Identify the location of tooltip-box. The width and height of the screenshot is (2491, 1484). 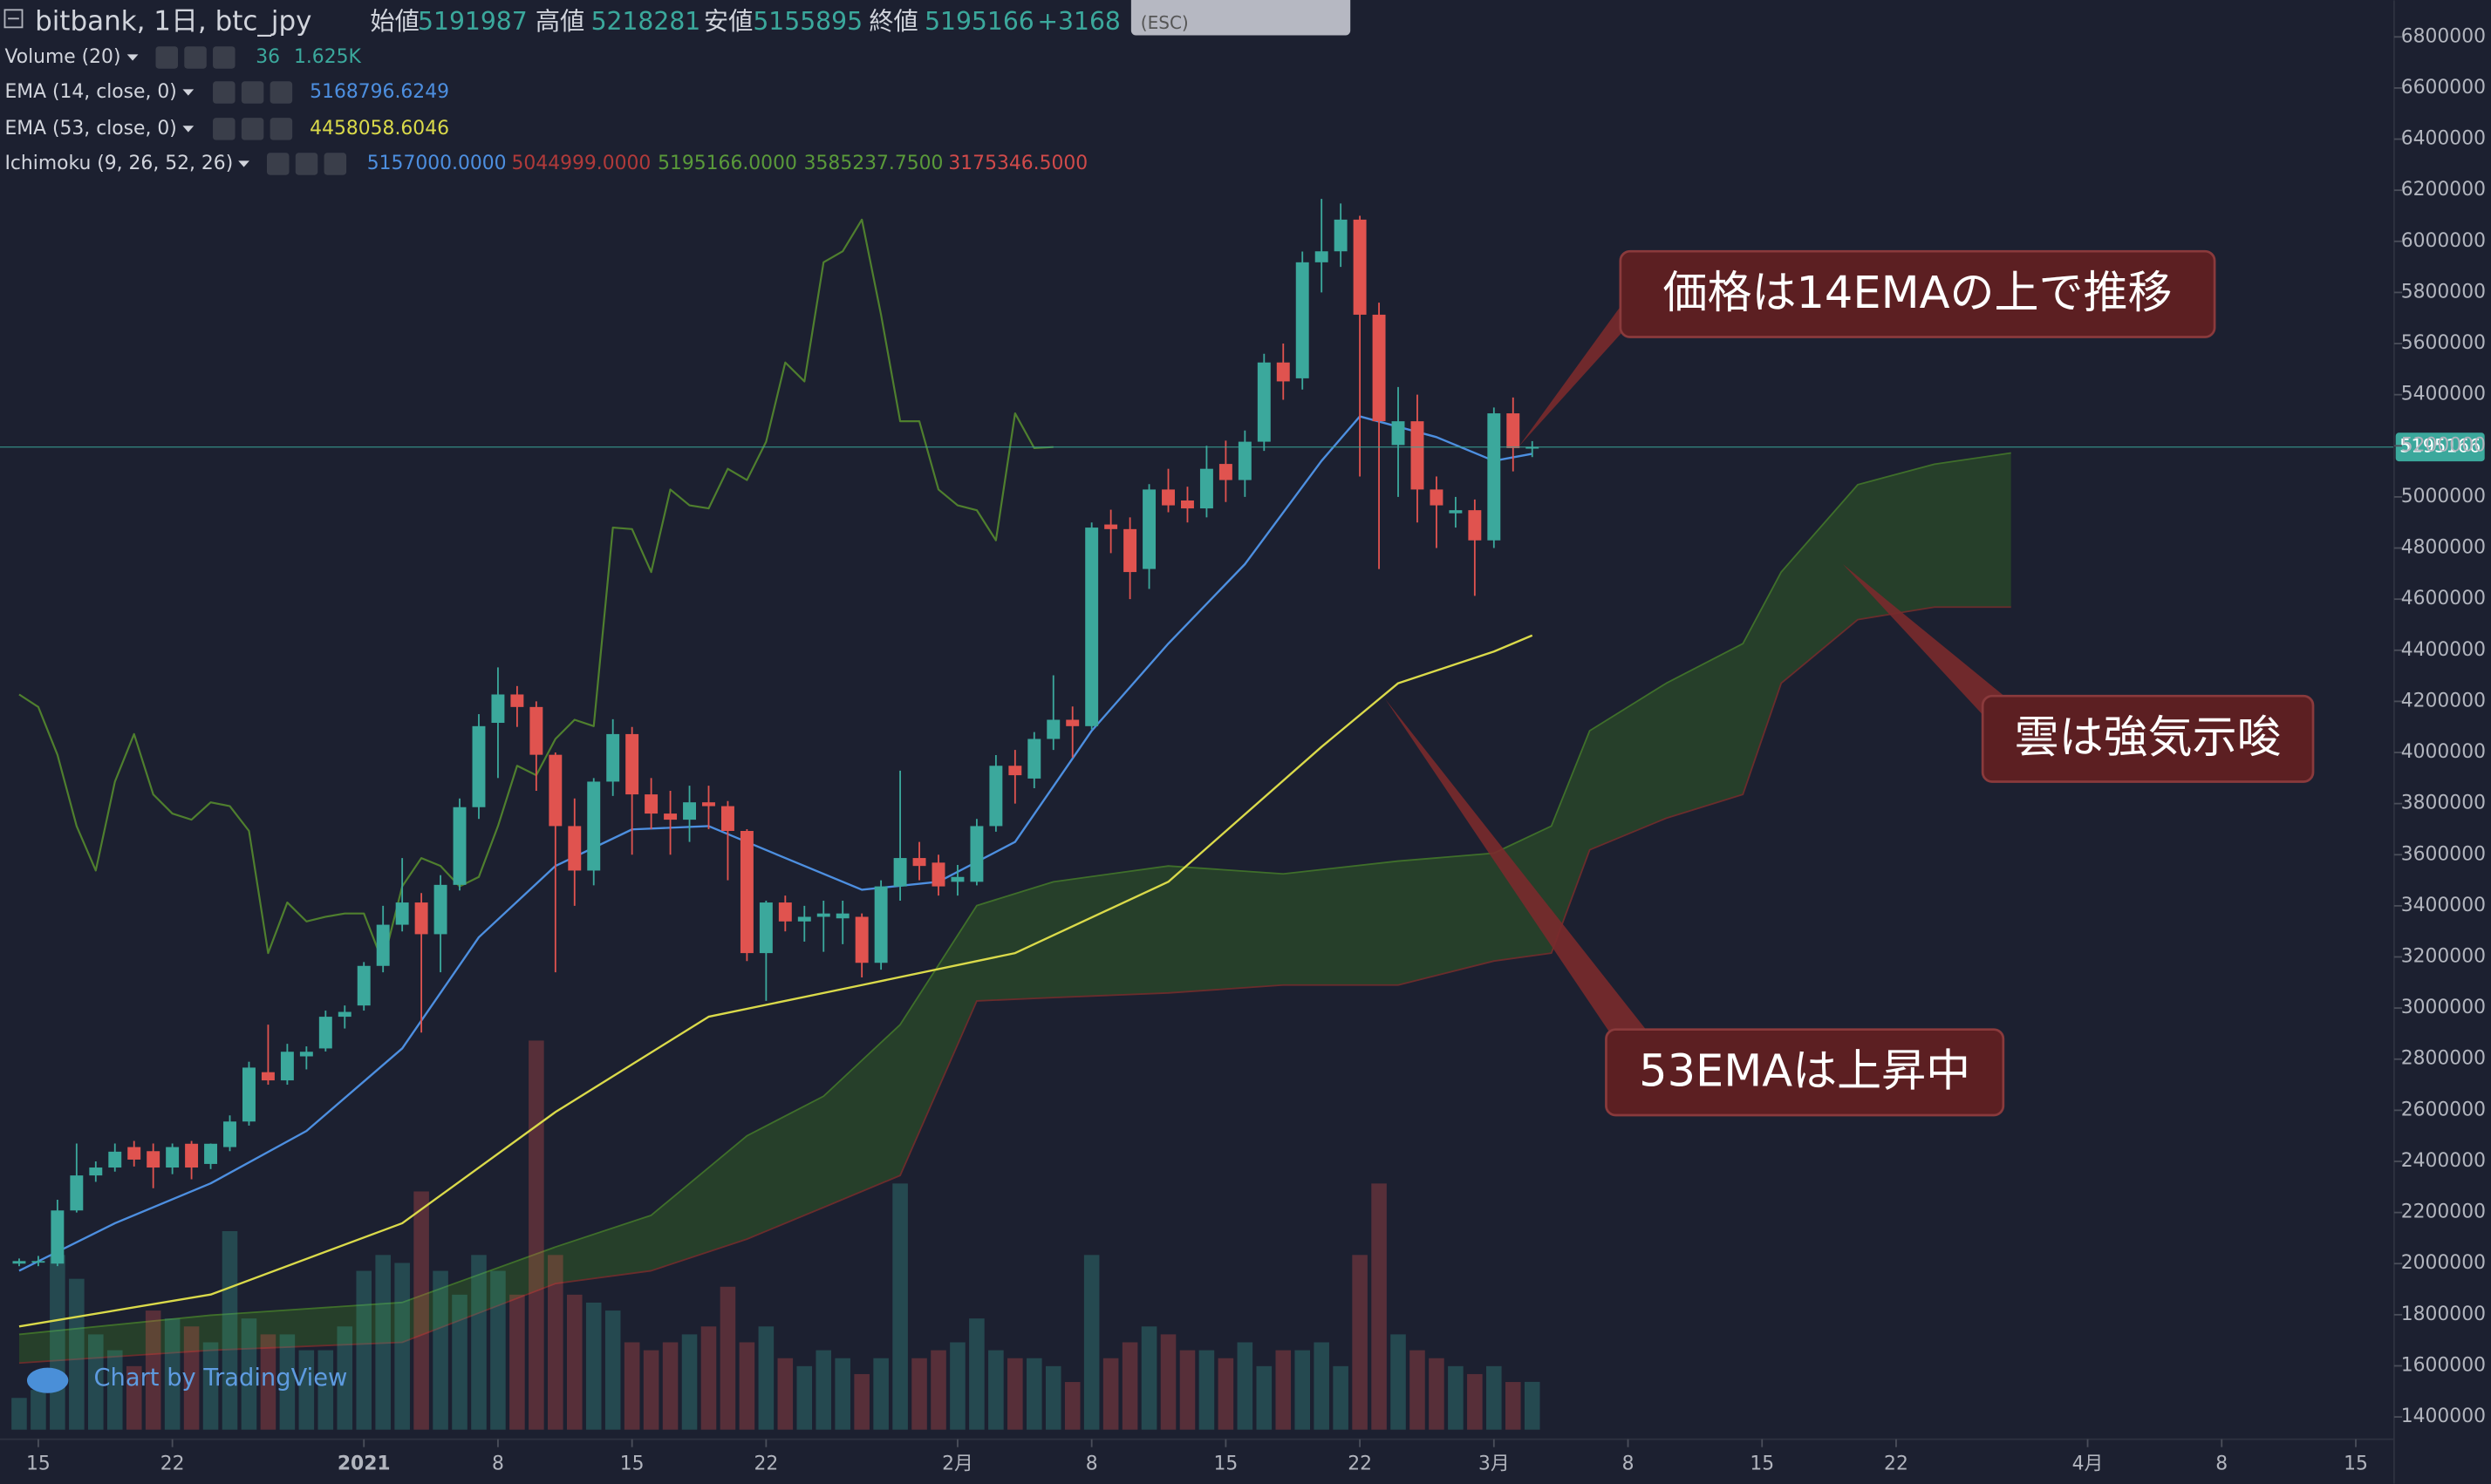
(1240, 18).